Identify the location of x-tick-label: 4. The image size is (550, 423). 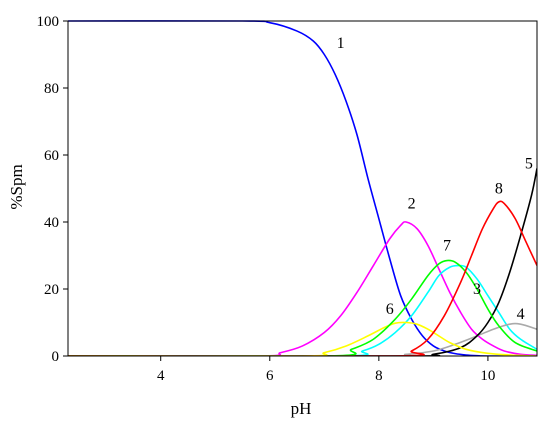
(161, 376).